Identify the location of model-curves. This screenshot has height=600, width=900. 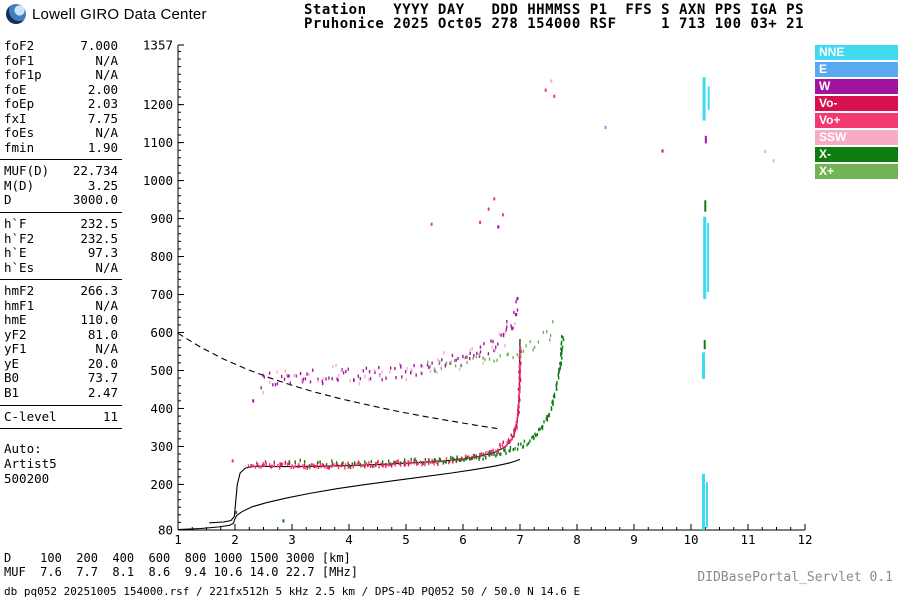
(349, 431).